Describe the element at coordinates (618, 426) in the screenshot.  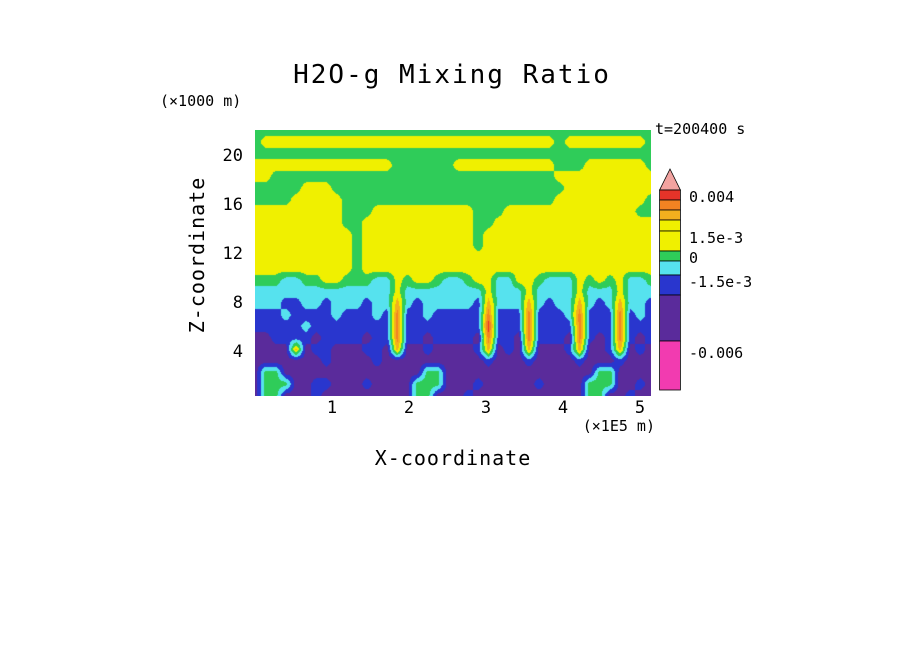
I see `x-axis-unit: (×1E5 m)` at that location.